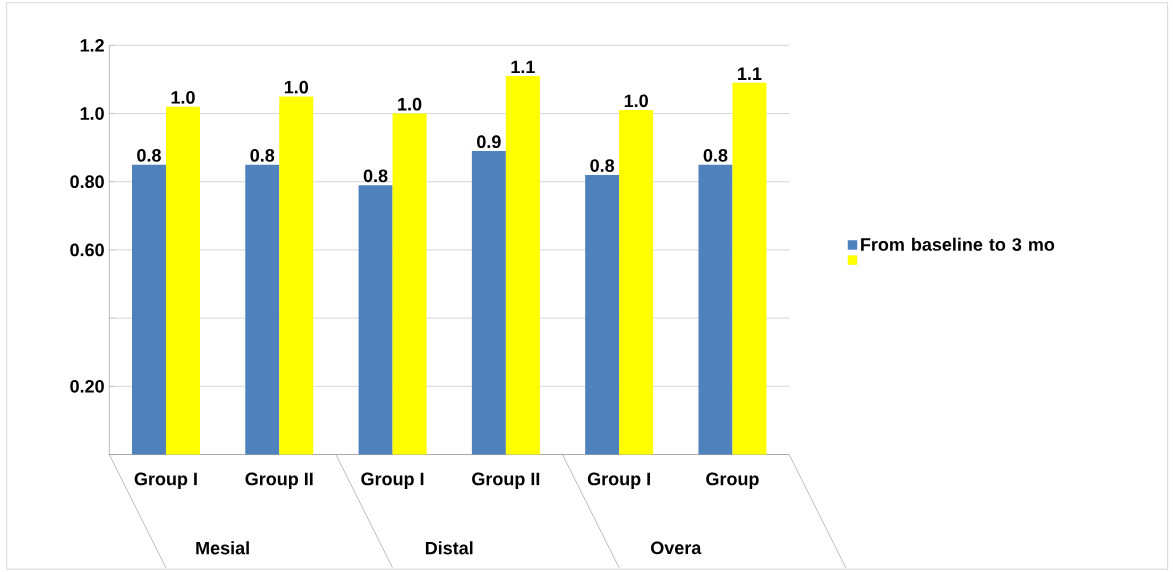 This screenshot has width=1173, height=572. I want to click on x-tick-label: Group, so click(732, 480).